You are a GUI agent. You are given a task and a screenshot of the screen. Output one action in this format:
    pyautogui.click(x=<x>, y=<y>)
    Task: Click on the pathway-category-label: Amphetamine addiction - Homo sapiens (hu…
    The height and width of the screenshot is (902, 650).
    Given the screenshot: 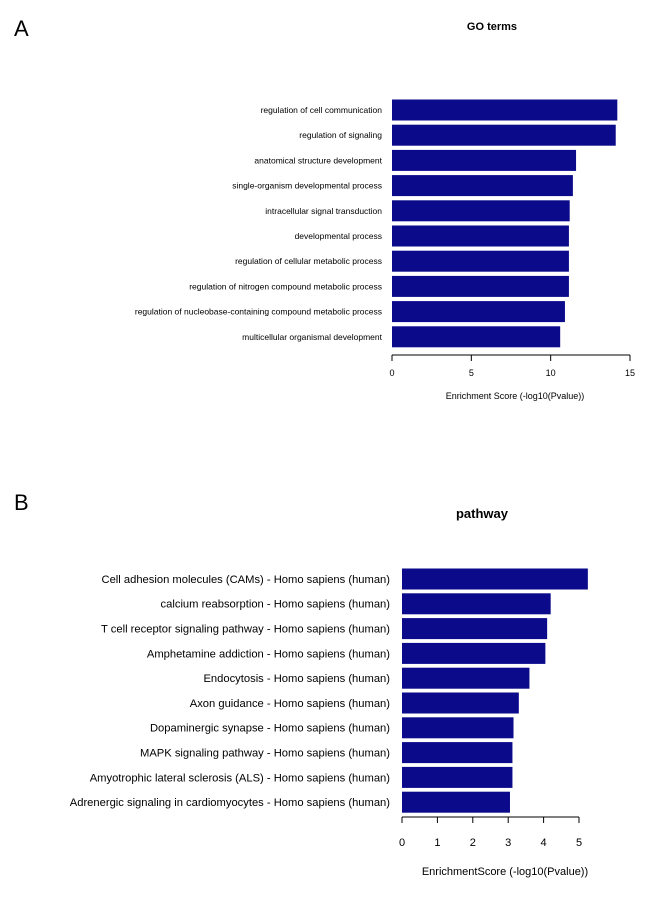 What is the action you would take?
    pyautogui.click(x=268, y=654)
    